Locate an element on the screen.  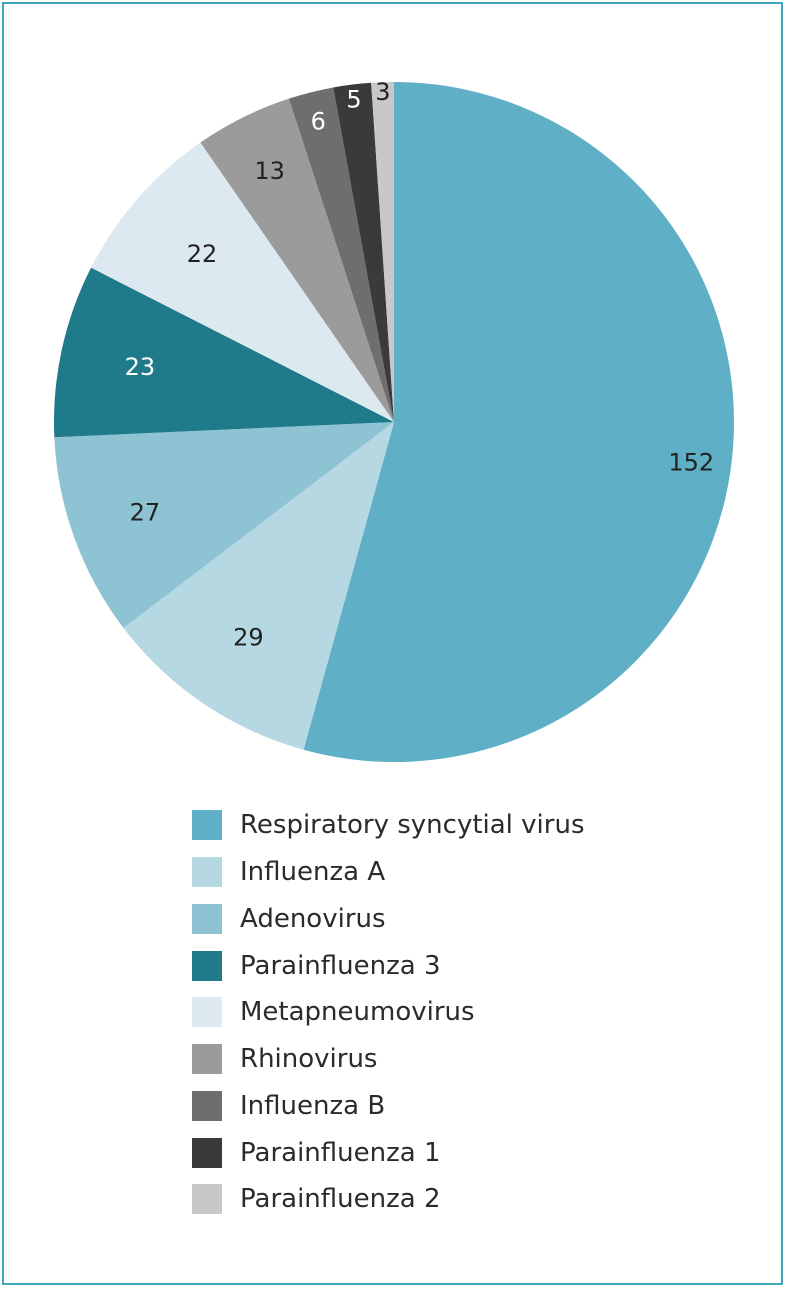
legend-item-4: Parainfluenza 3 is located at coordinates (388, 965).